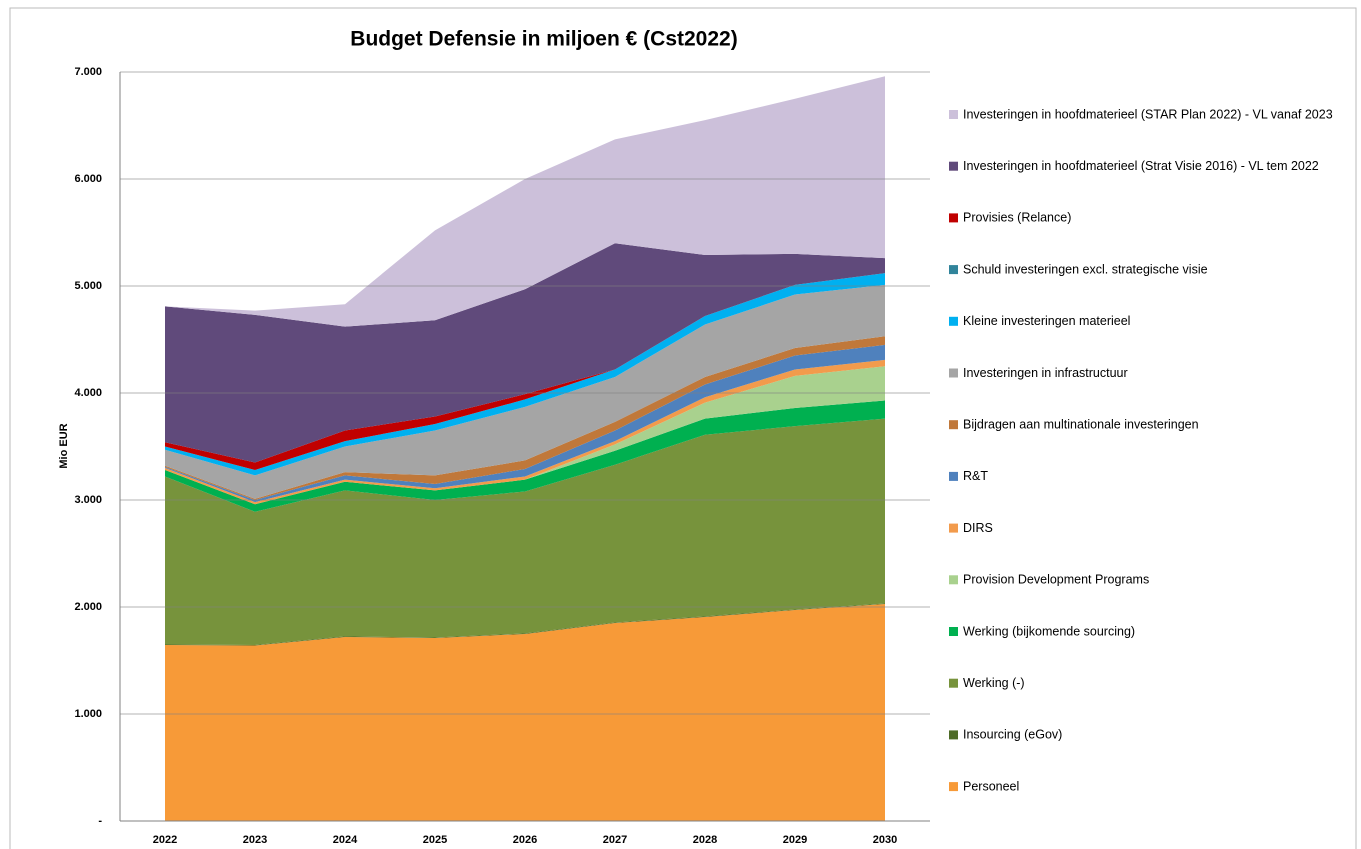  Describe the element at coordinates (345, 840) in the screenshot. I see `x-tick-label: 2024` at that location.